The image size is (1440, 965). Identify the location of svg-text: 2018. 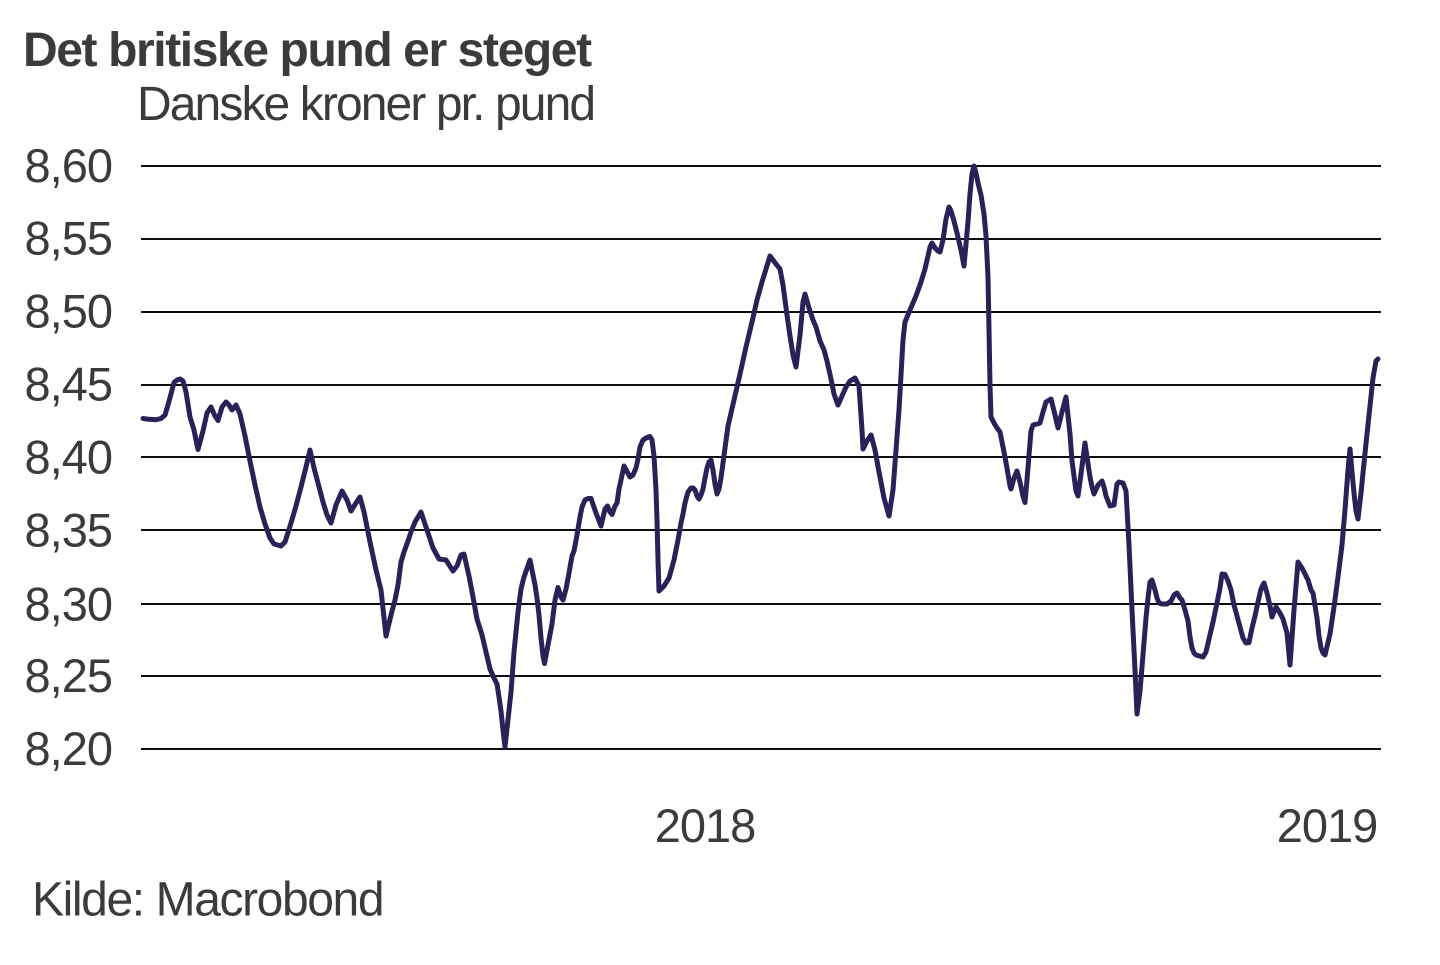
(705, 825).